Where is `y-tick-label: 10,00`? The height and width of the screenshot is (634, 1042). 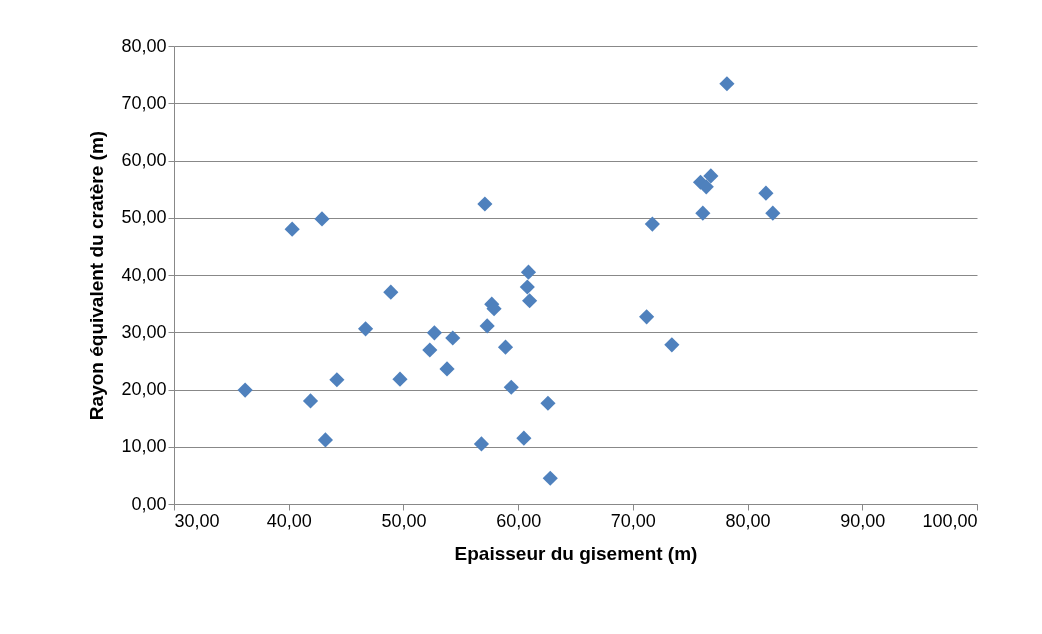 y-tick-label: 10,00 is located at coordinates (144, 446).